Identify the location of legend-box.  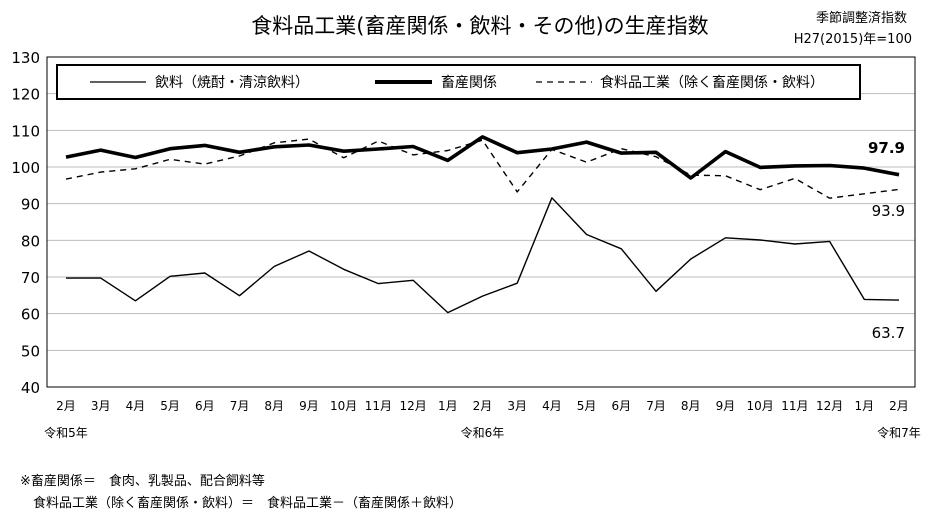
(458, 82).